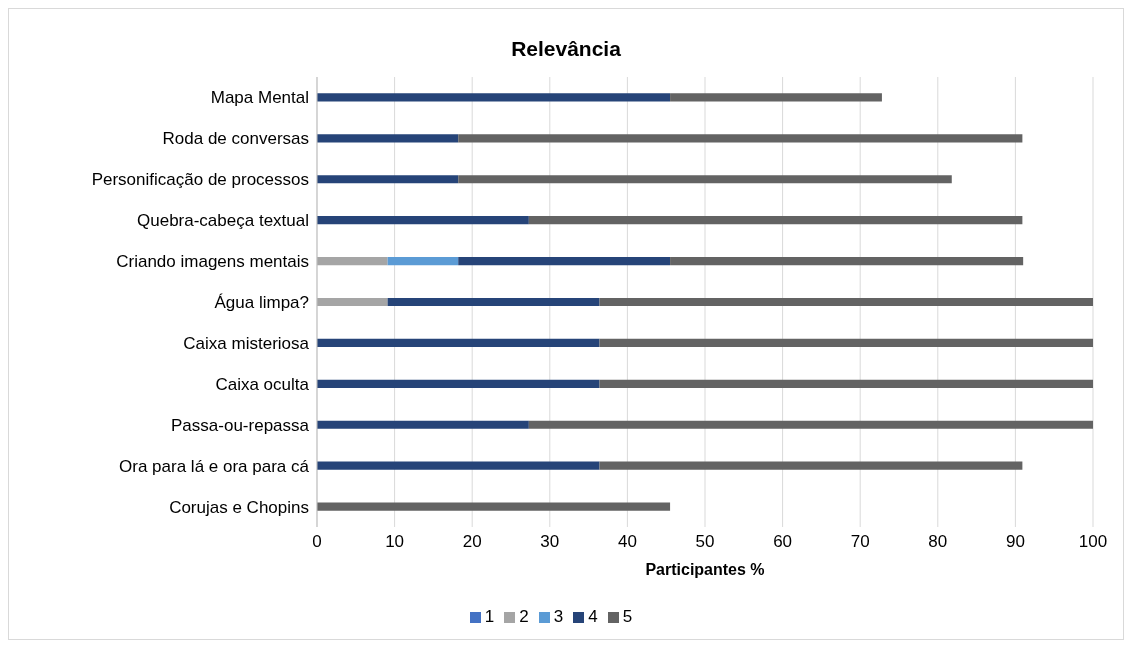 This screenshot has height=648, width=1132. I want to click on y-tick-label: Ora para lá e ora para cá, so click(214, 466).